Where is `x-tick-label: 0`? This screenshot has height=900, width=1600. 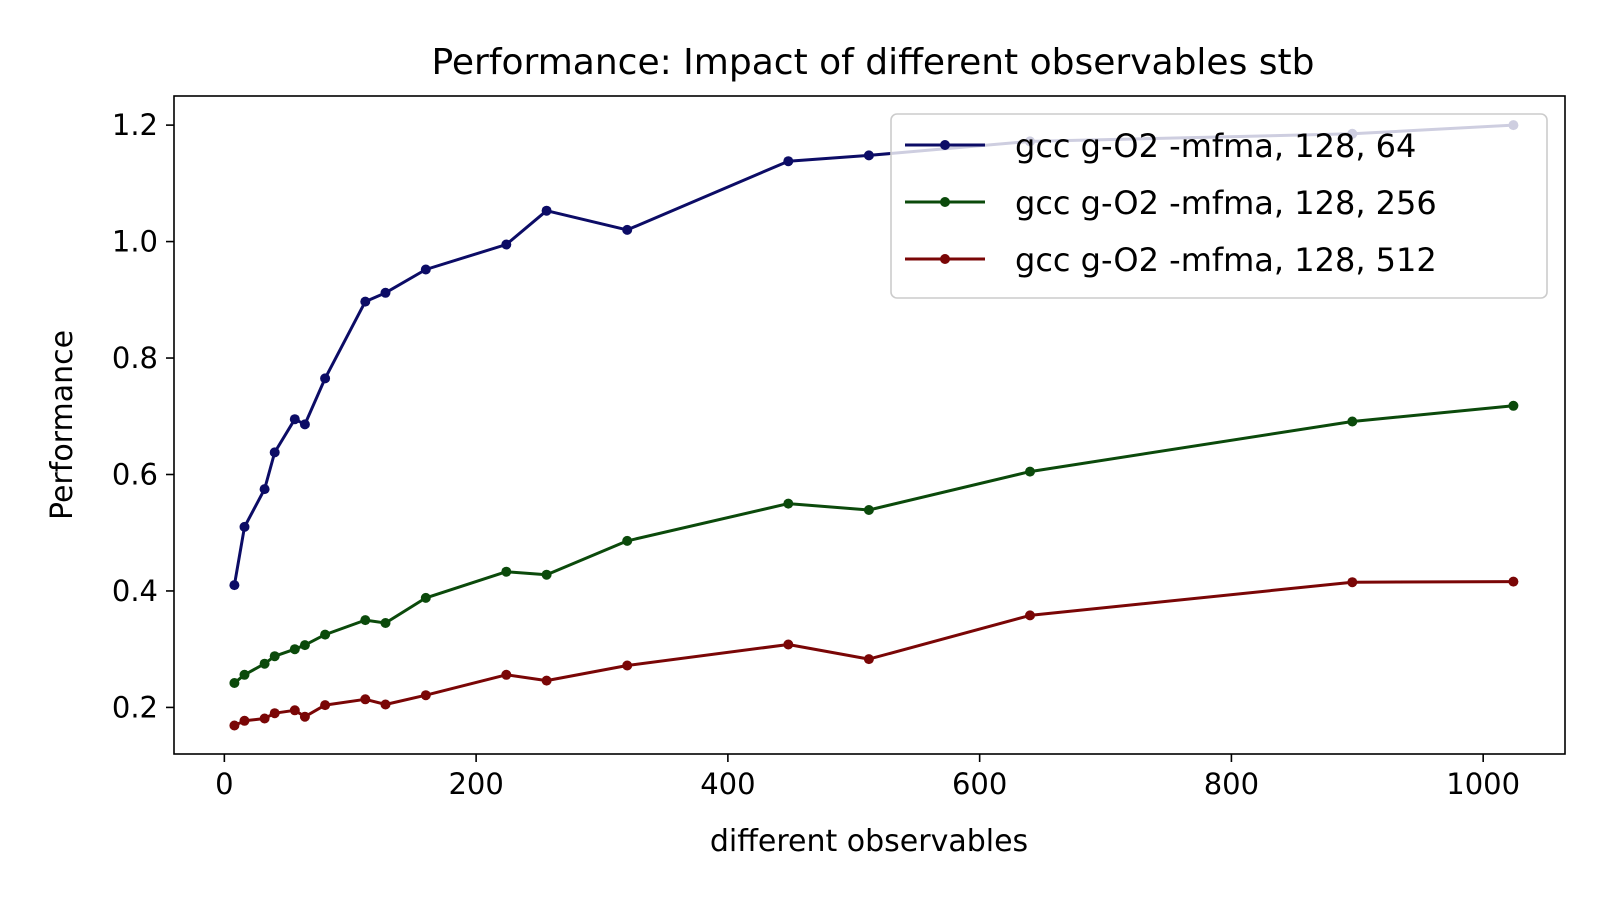 x-tick-label: 0 is located at coordinates (224, 784).